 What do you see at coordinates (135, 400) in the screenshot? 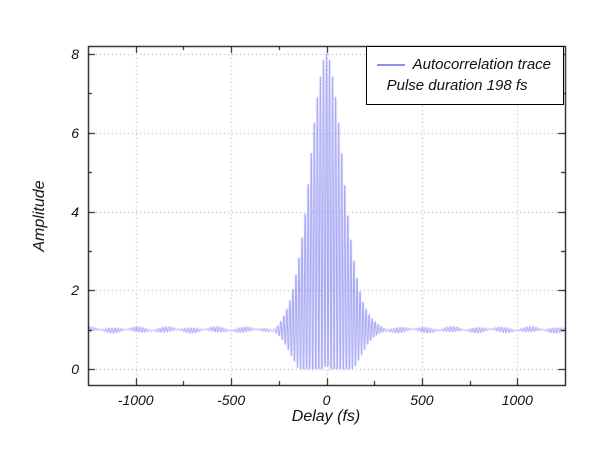
I see `x-tick-label: -1000` at bounding box center [135, 400].